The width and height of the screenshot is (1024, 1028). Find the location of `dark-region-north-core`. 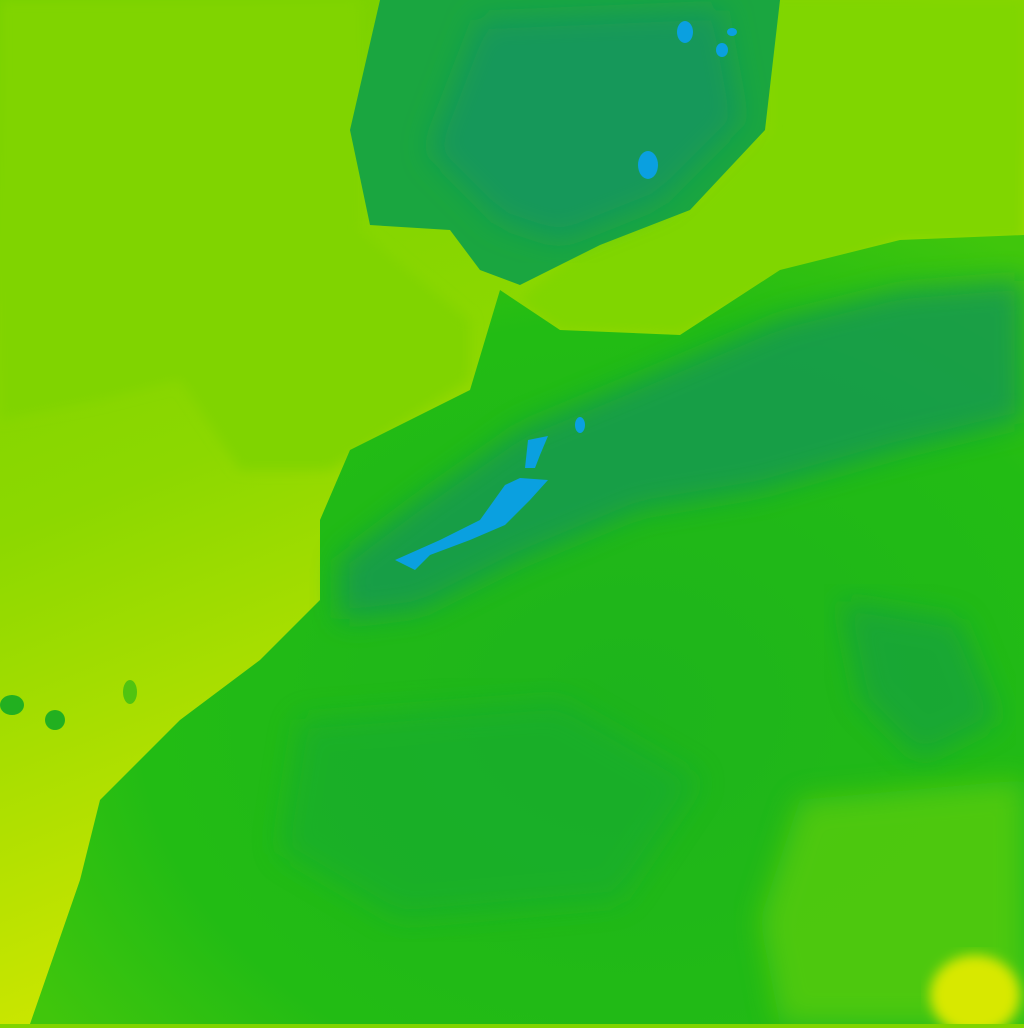

dark-region-north-core is located at coordinates (585, 125).